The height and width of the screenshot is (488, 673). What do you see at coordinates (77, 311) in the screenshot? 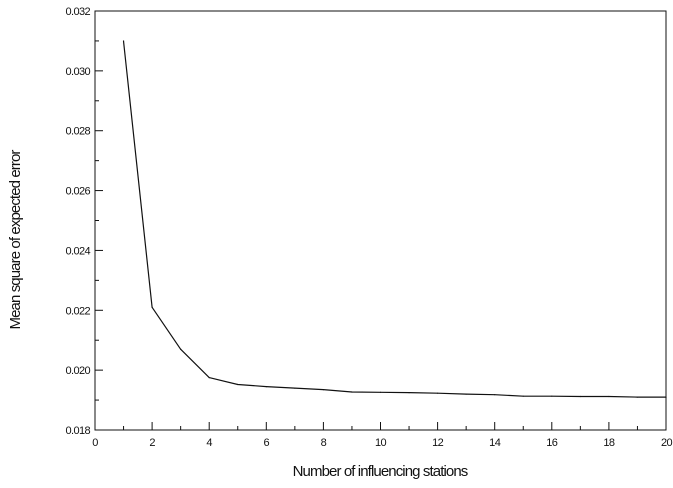
I see `y-tick-label: 0.022` at bounding box center [77, 311].